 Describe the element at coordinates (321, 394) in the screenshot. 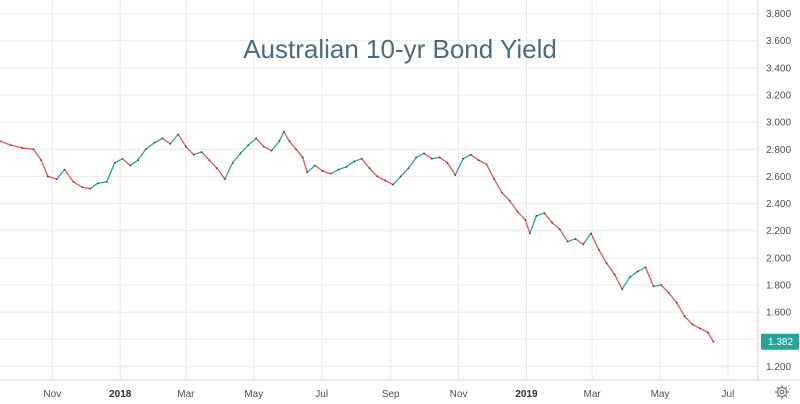

I see `x-tick-label: Jul` at that location.